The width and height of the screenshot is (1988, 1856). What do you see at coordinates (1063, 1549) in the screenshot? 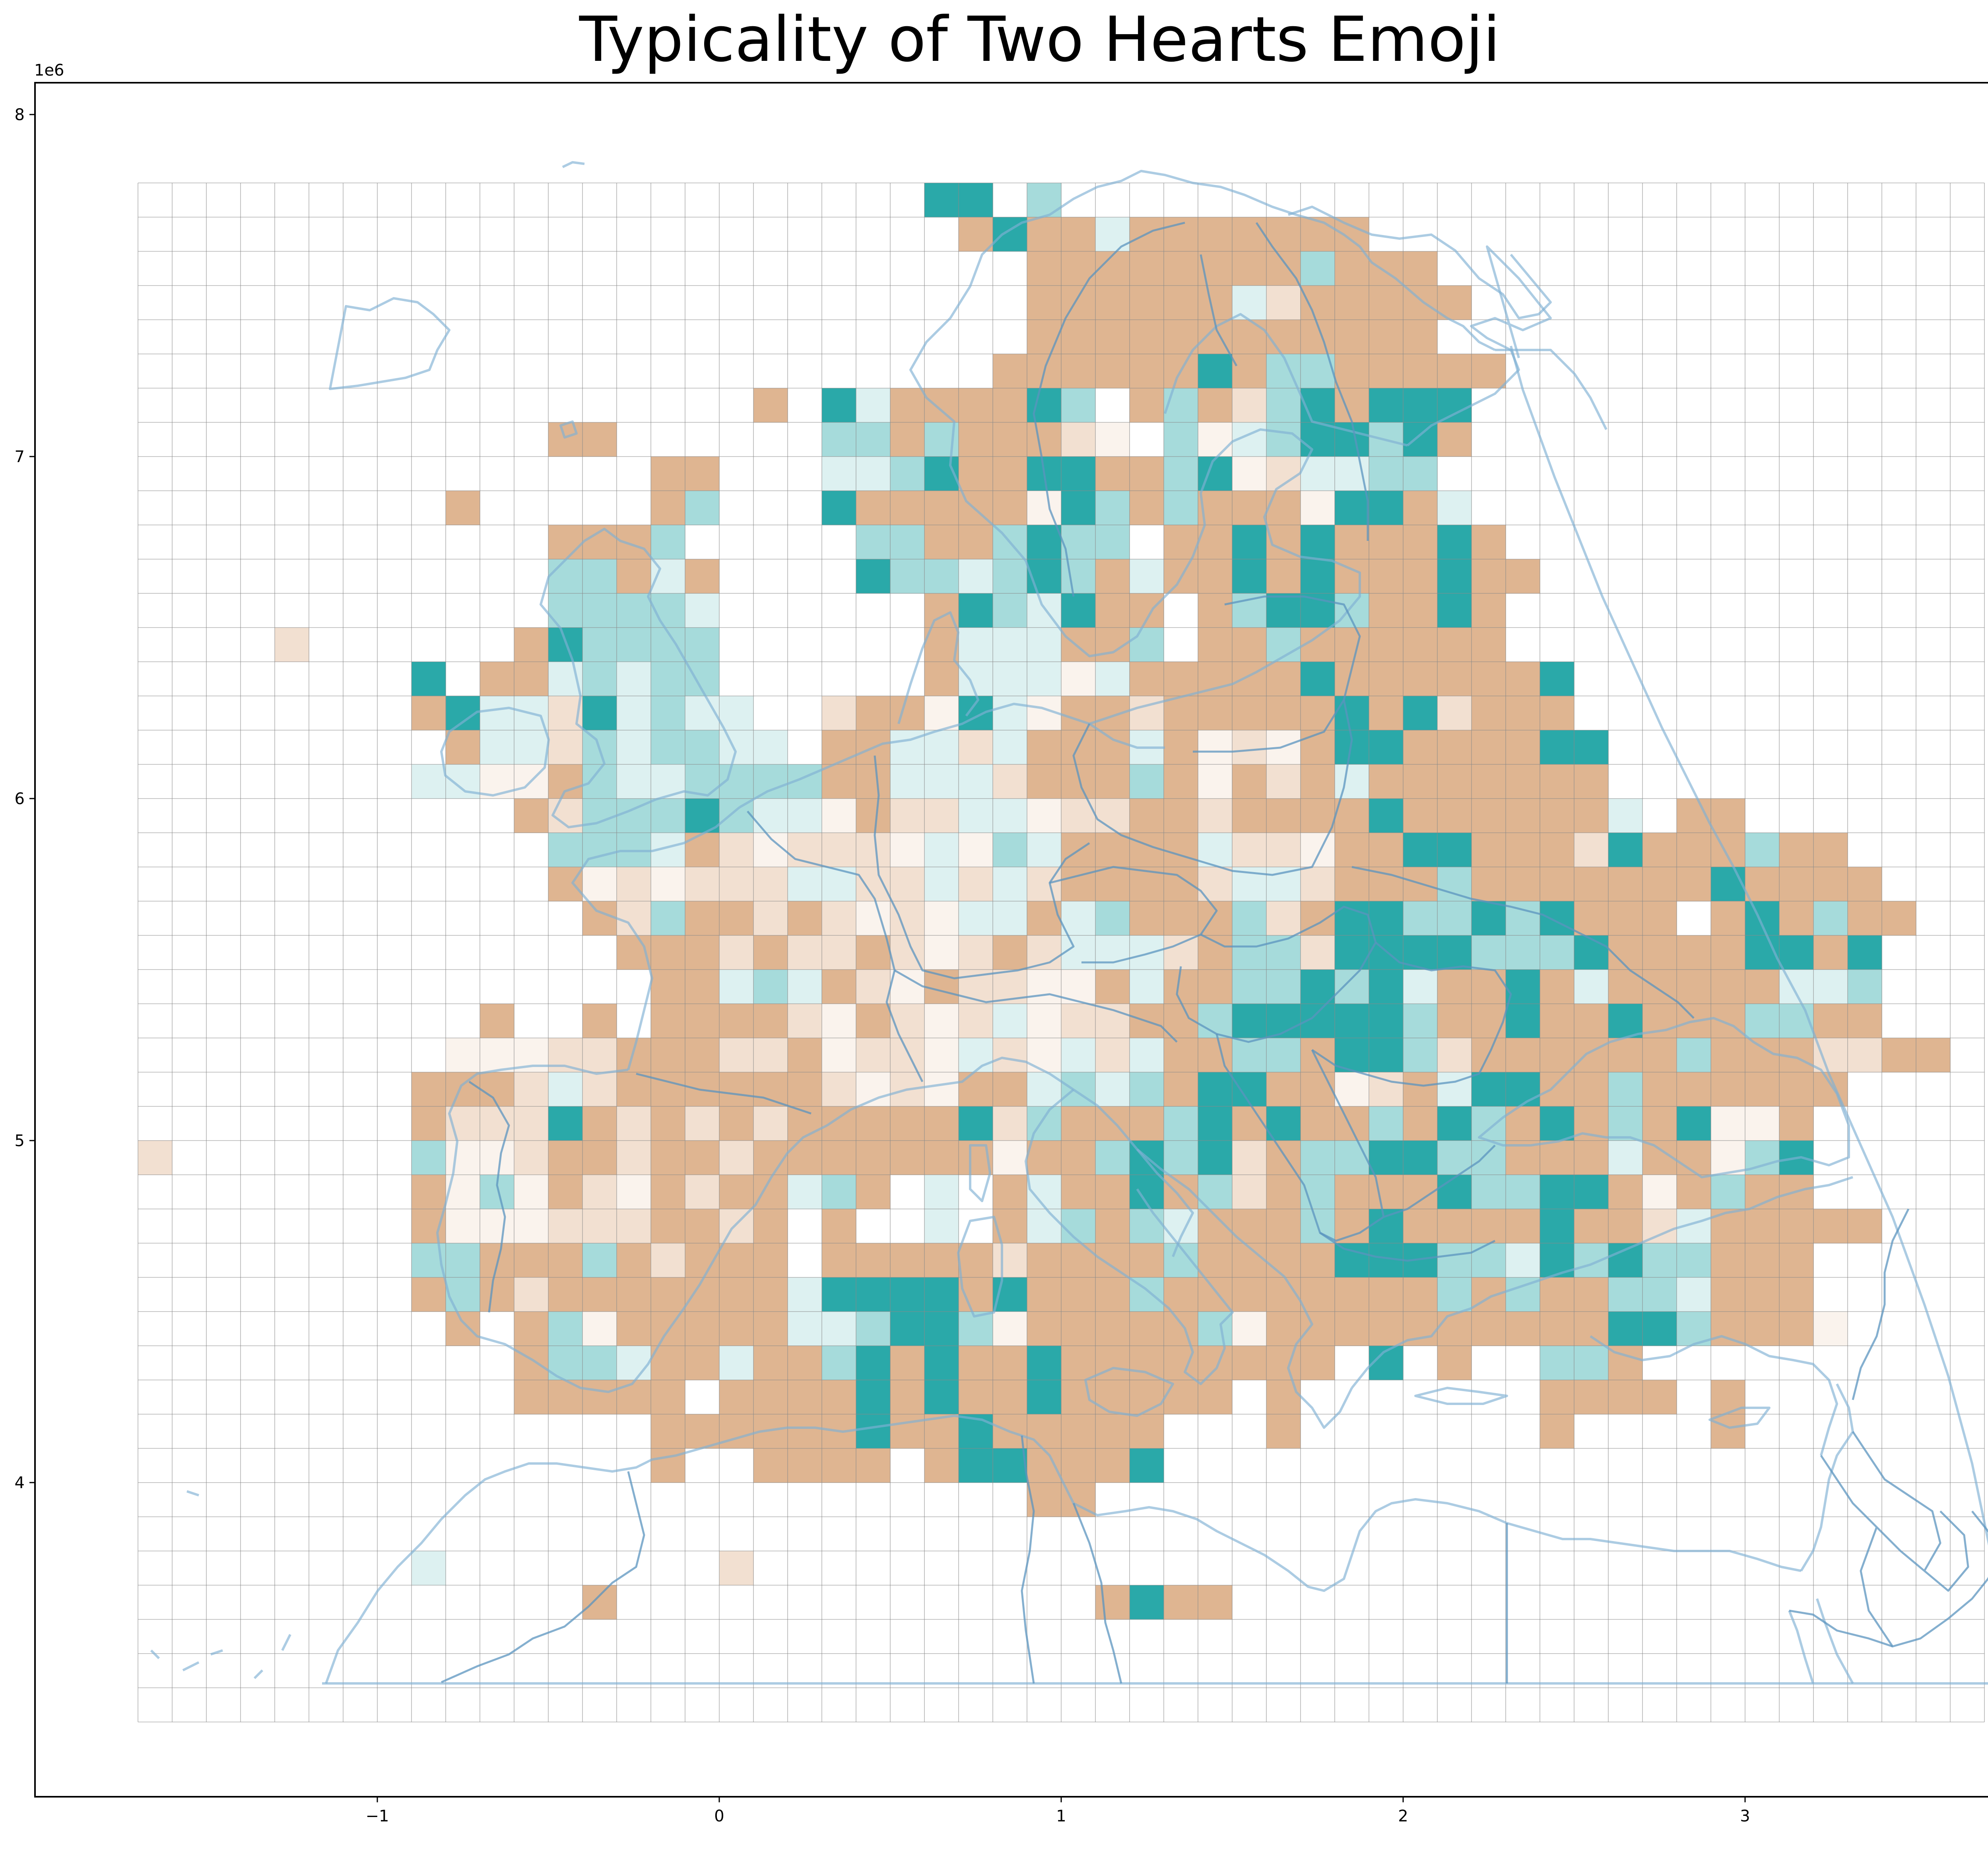
I see `coastline-north-africa` at bounding box center [1063, 1549].